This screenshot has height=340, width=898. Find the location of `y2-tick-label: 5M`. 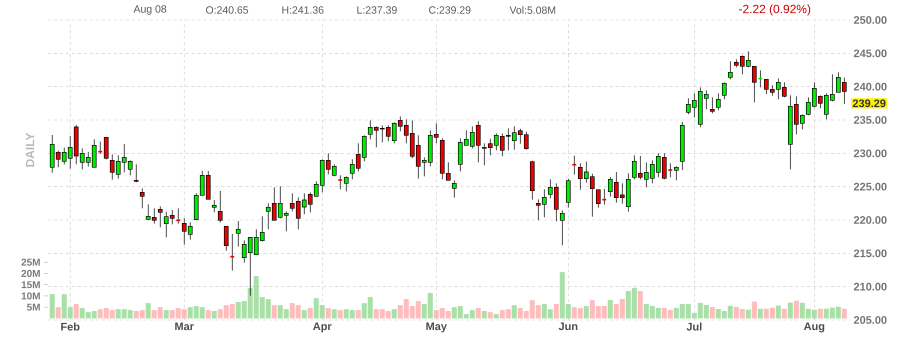

y2-tick-label: 5M is located at coordinates (33, 307).